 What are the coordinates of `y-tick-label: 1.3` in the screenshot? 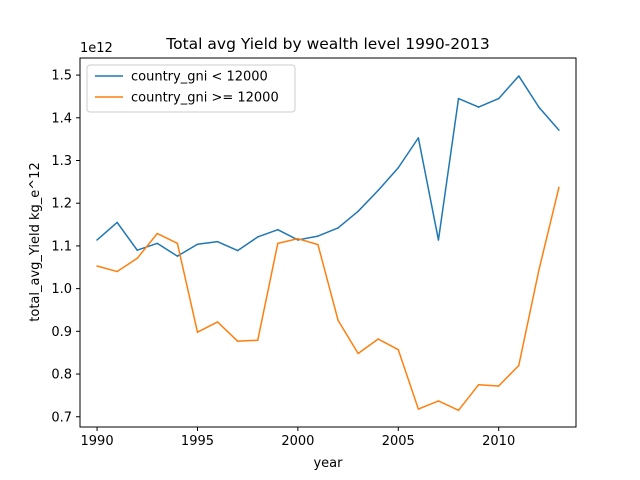 It's located at (61, 161).